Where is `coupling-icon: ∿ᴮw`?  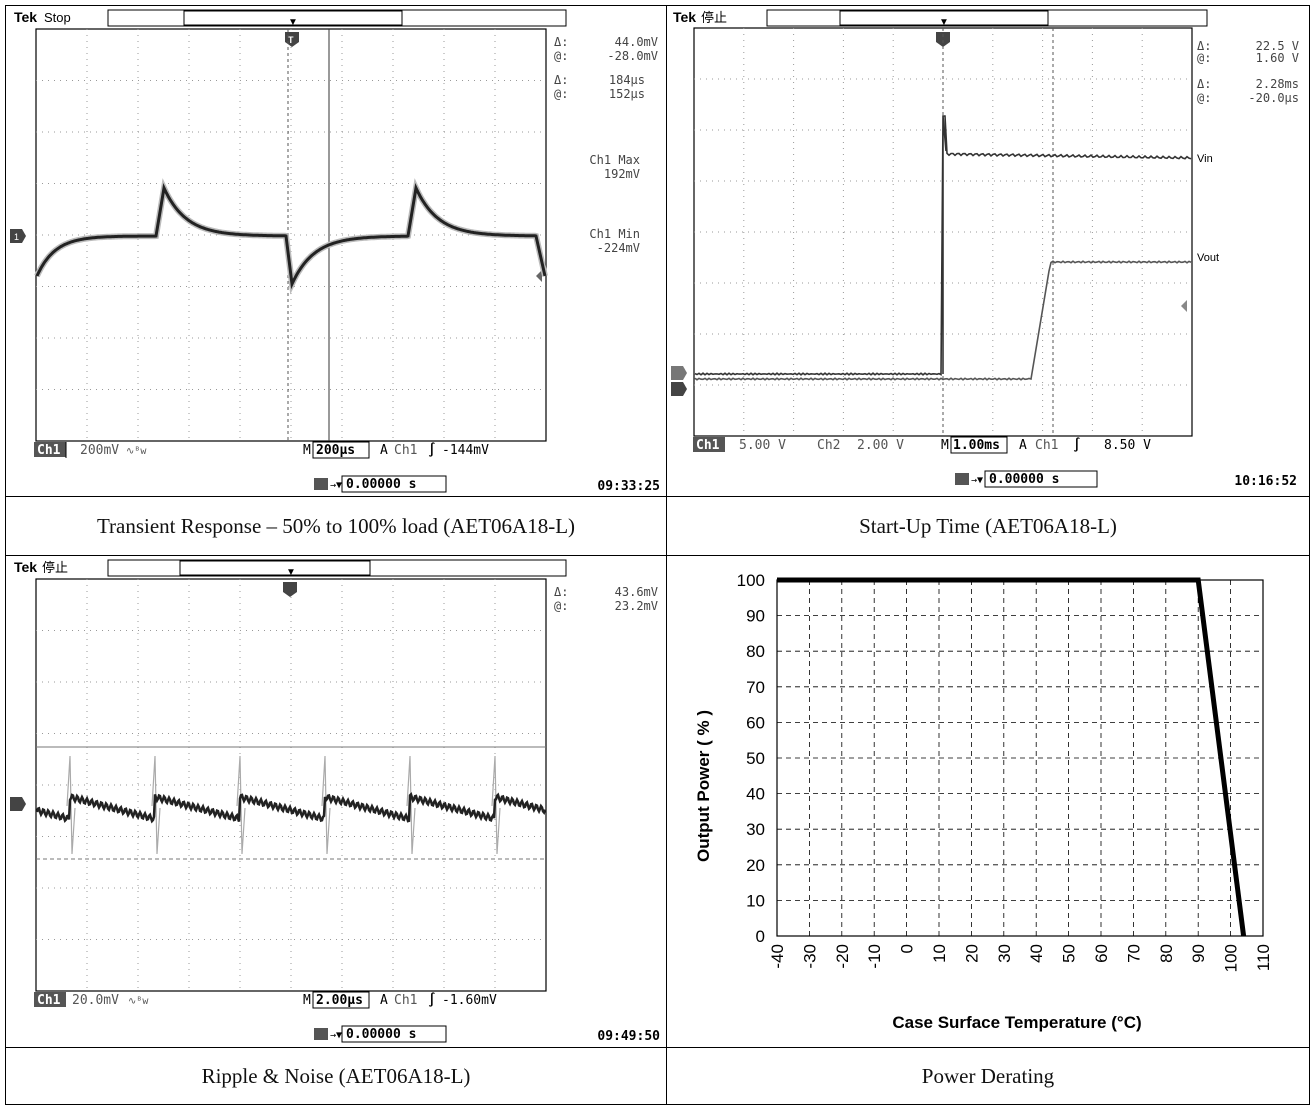
coupling-icon: ∿ᴮw is located at coordinates (136, 451).